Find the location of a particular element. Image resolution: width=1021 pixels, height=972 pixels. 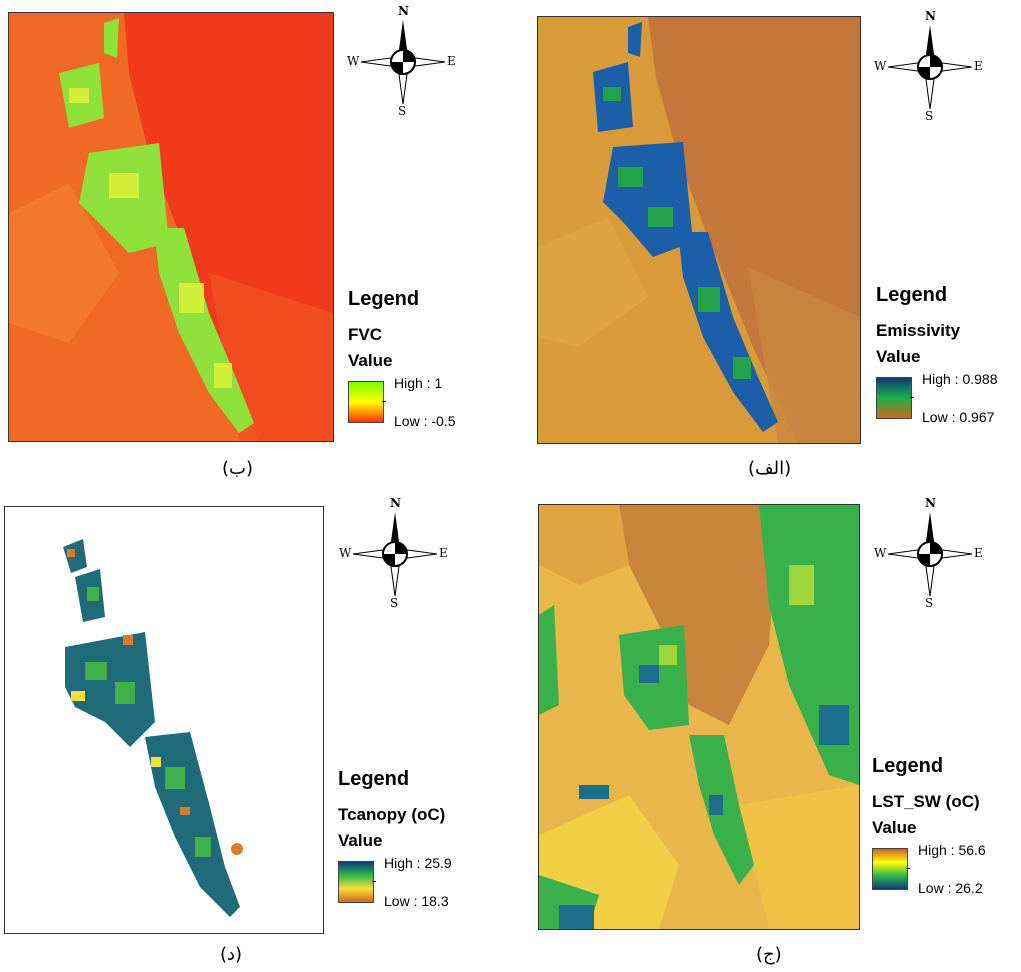

fvc-legend: Legend FVC Value High : 1 Low : -0.5 is located at coordinates (401, 358).